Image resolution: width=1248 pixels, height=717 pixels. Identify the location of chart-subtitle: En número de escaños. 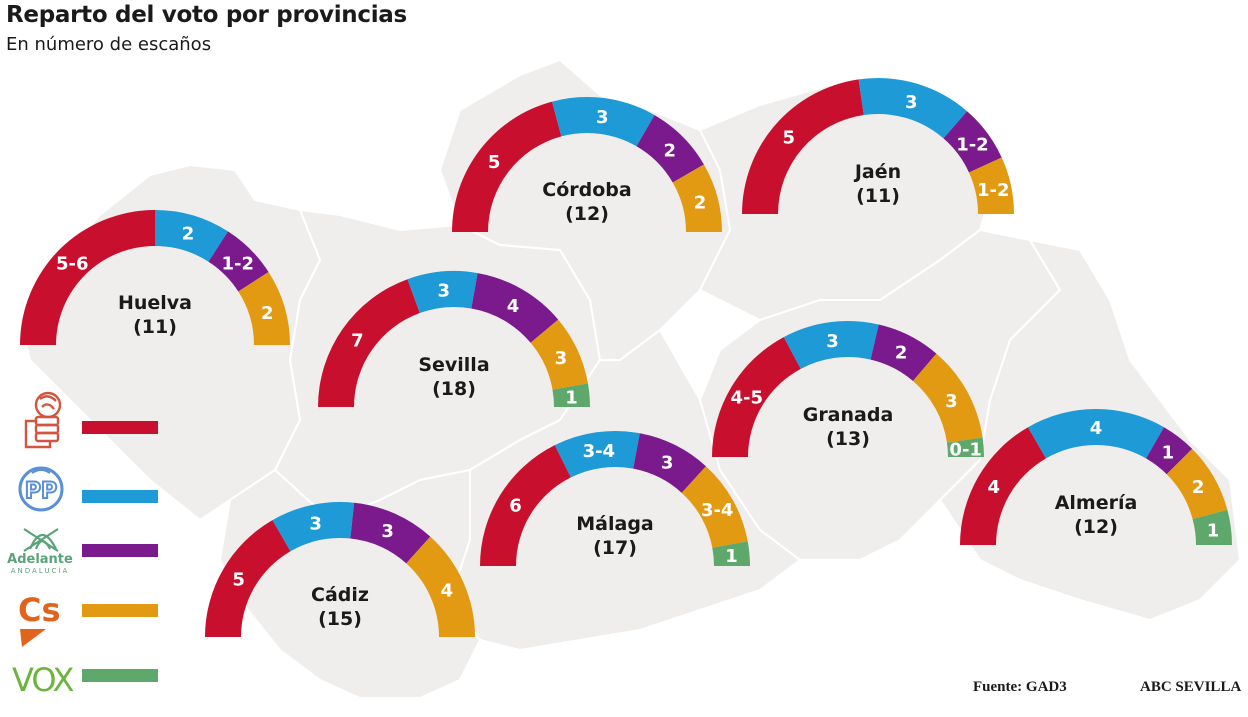
(109, 44).